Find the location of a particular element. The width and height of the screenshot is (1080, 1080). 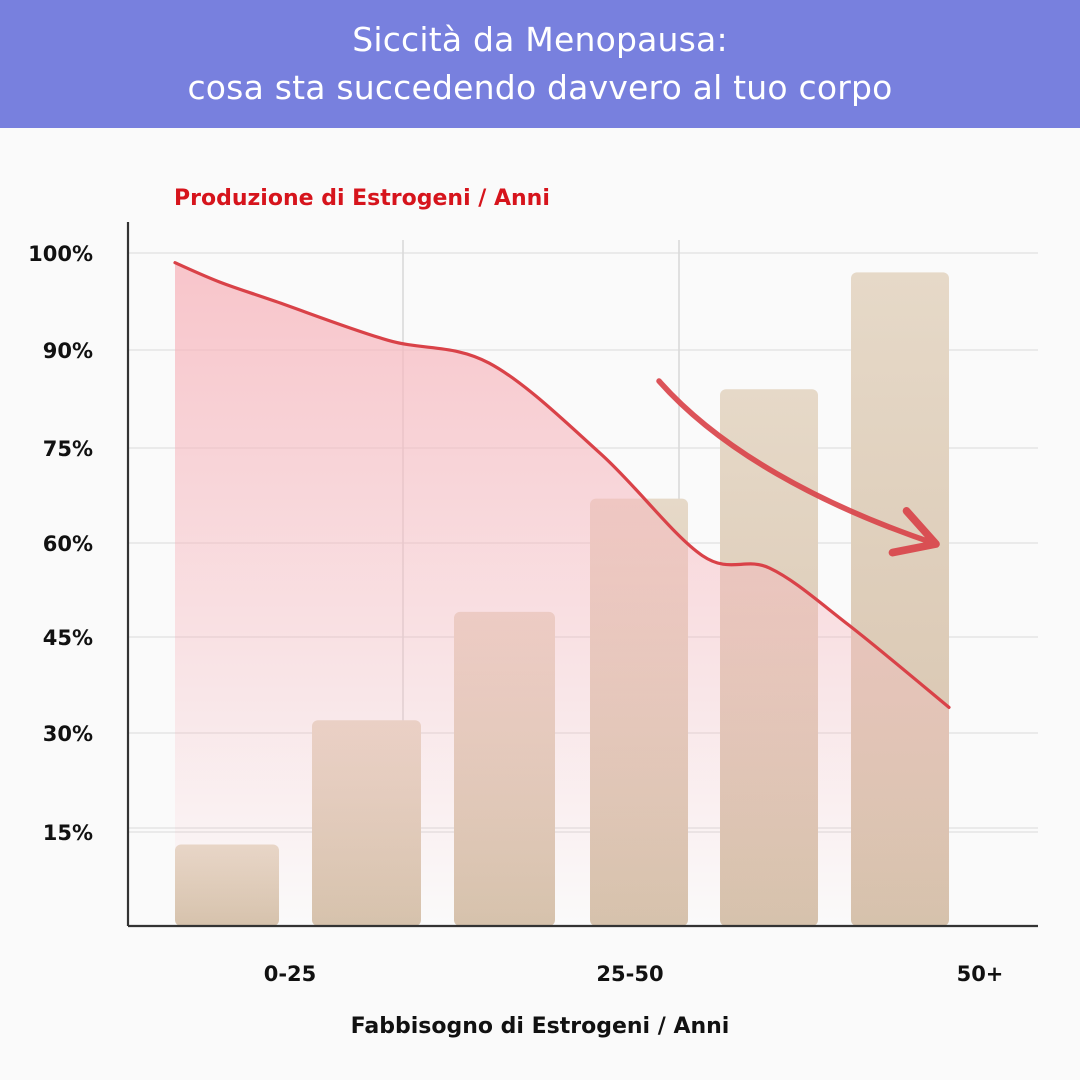

x-tick-label: 25-50 is located at coordinates (629, 974).